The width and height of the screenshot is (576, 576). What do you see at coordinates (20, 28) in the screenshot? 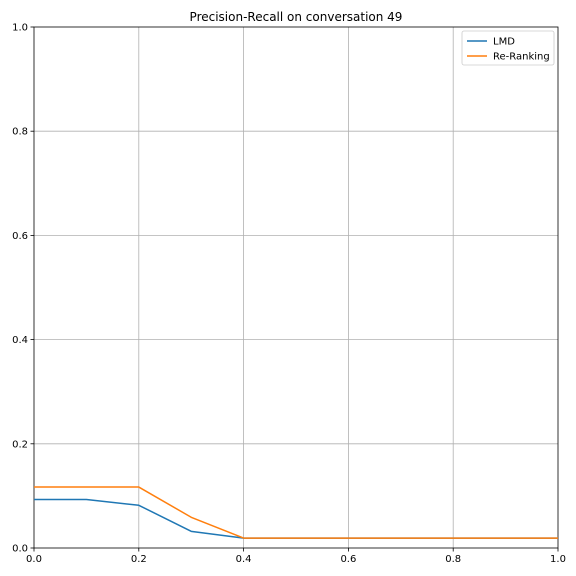
I see `y-tick-label: 1.0` at bounding box center [20, 28].